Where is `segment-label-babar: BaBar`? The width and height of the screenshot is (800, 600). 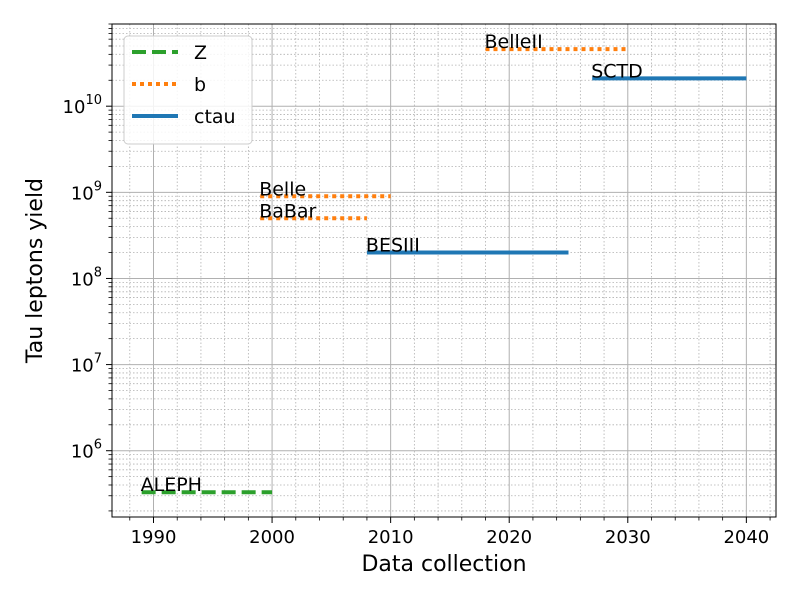
segment-label-babar: BaBar is located at coordinates (287, 211).